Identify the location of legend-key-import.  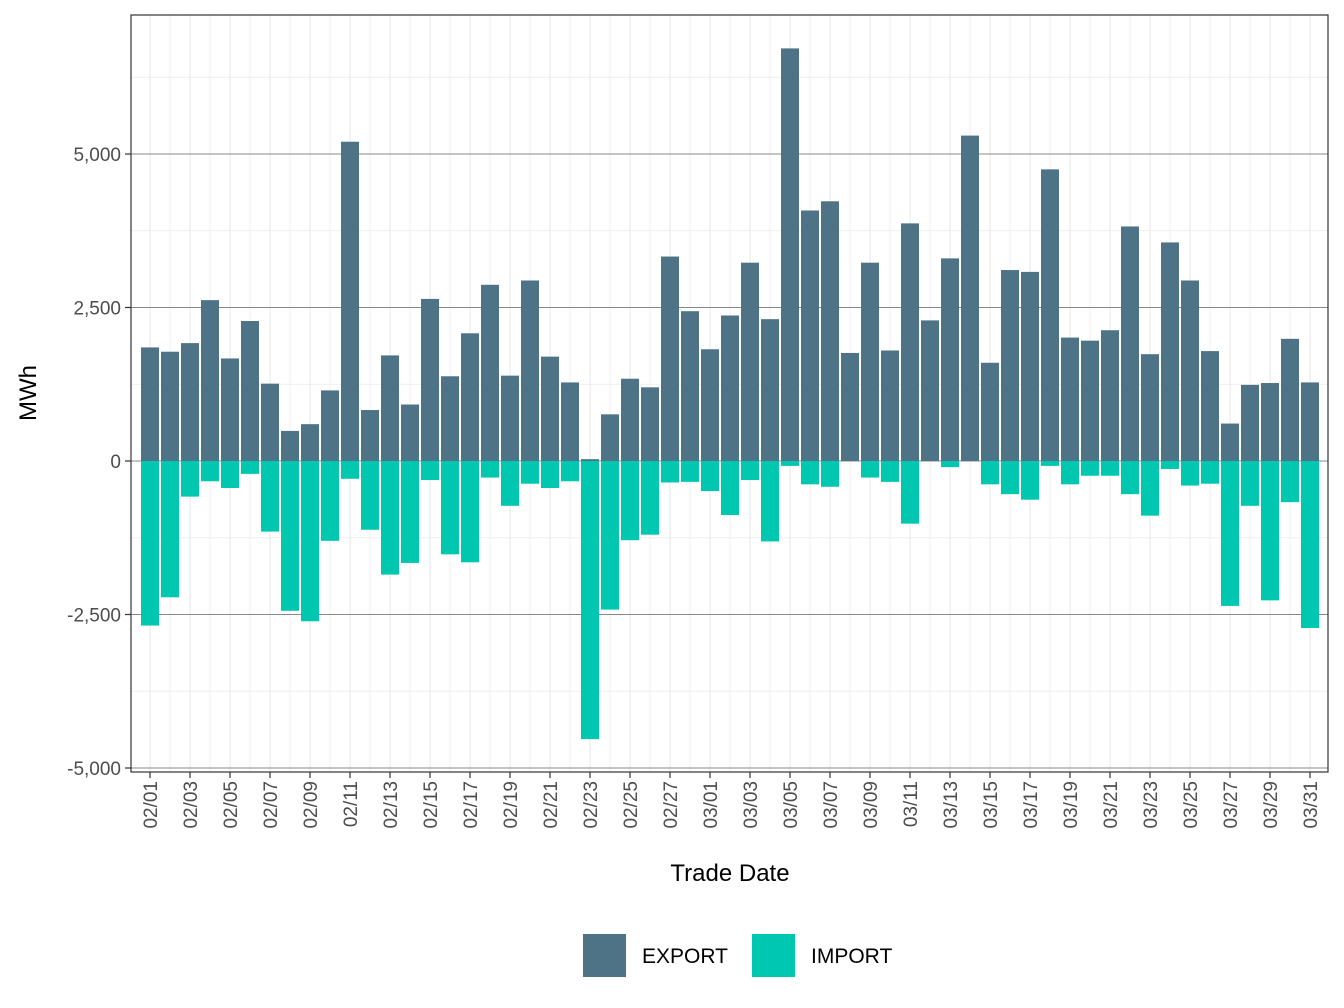
(773, 955).